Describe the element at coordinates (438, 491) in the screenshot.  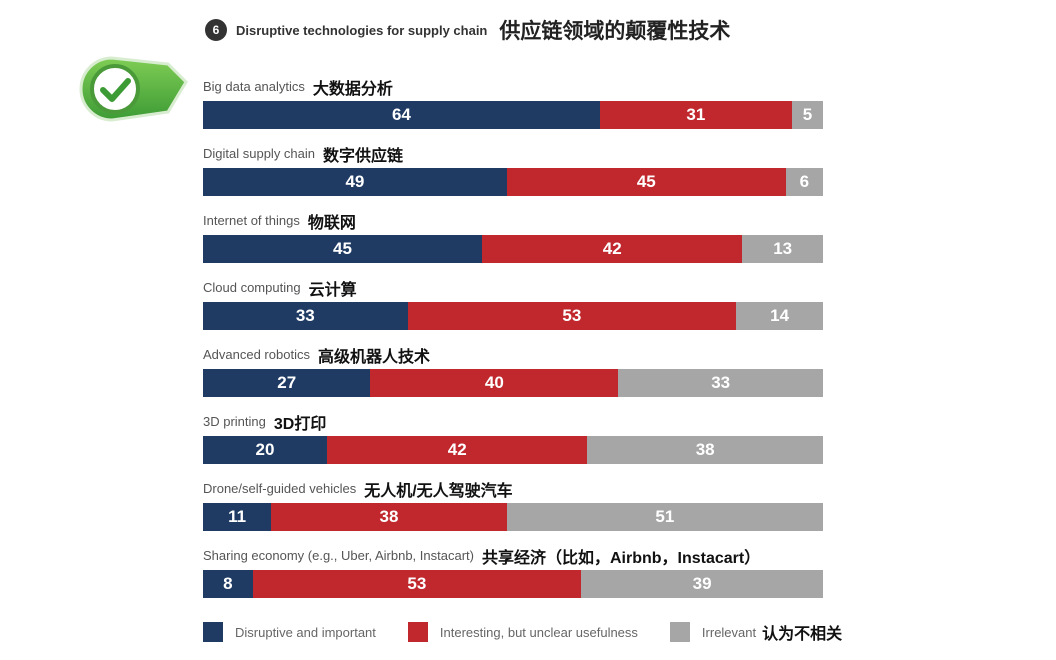
I see `category-label-zh: 无人机/无人驾驶汽车` at that location.